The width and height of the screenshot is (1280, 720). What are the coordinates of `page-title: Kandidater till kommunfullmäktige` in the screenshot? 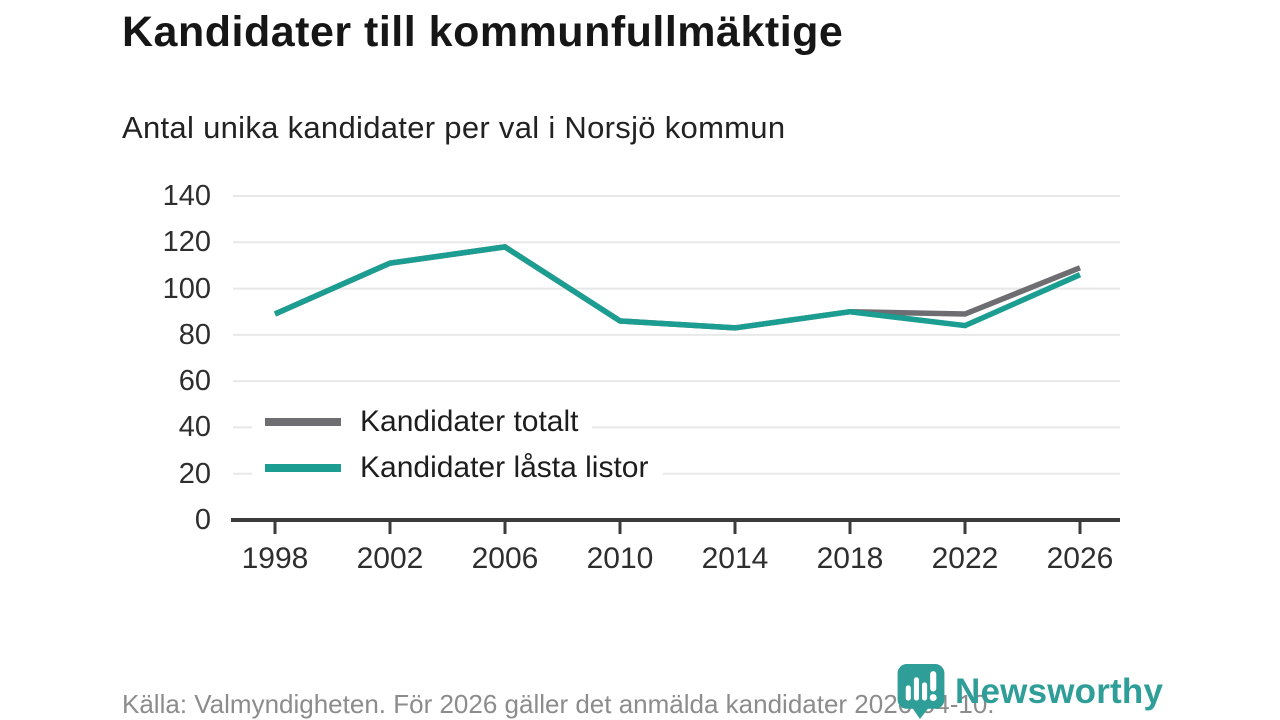 It's located at (483, 32).